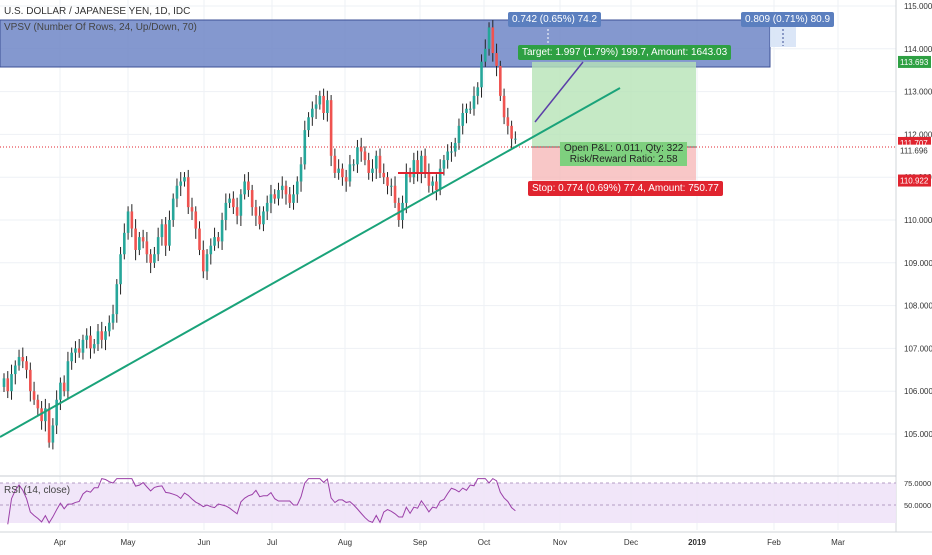 This screenshot has width=932, height=555. I want to click on rsi-indicator-label: RSI (14, close), so click(37, 490).